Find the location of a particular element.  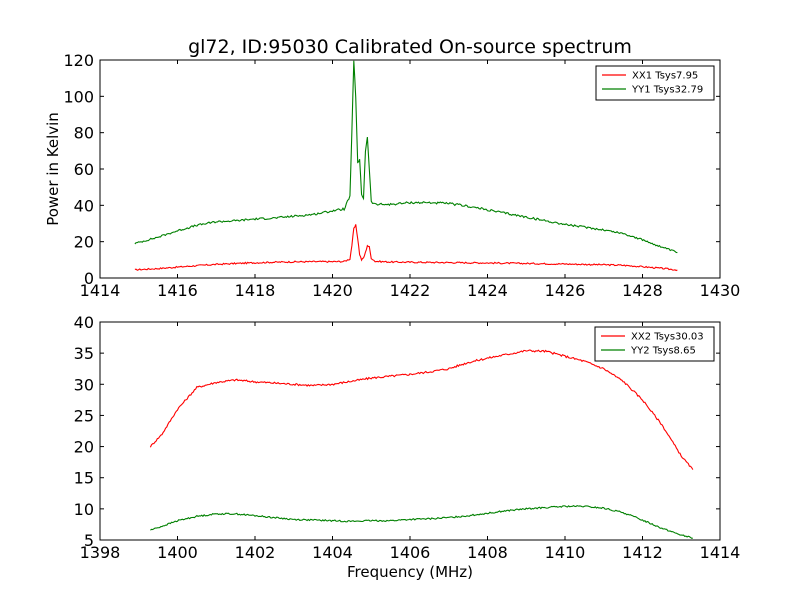

x-tick-label: 1412 is located at coordinates (642, 552).